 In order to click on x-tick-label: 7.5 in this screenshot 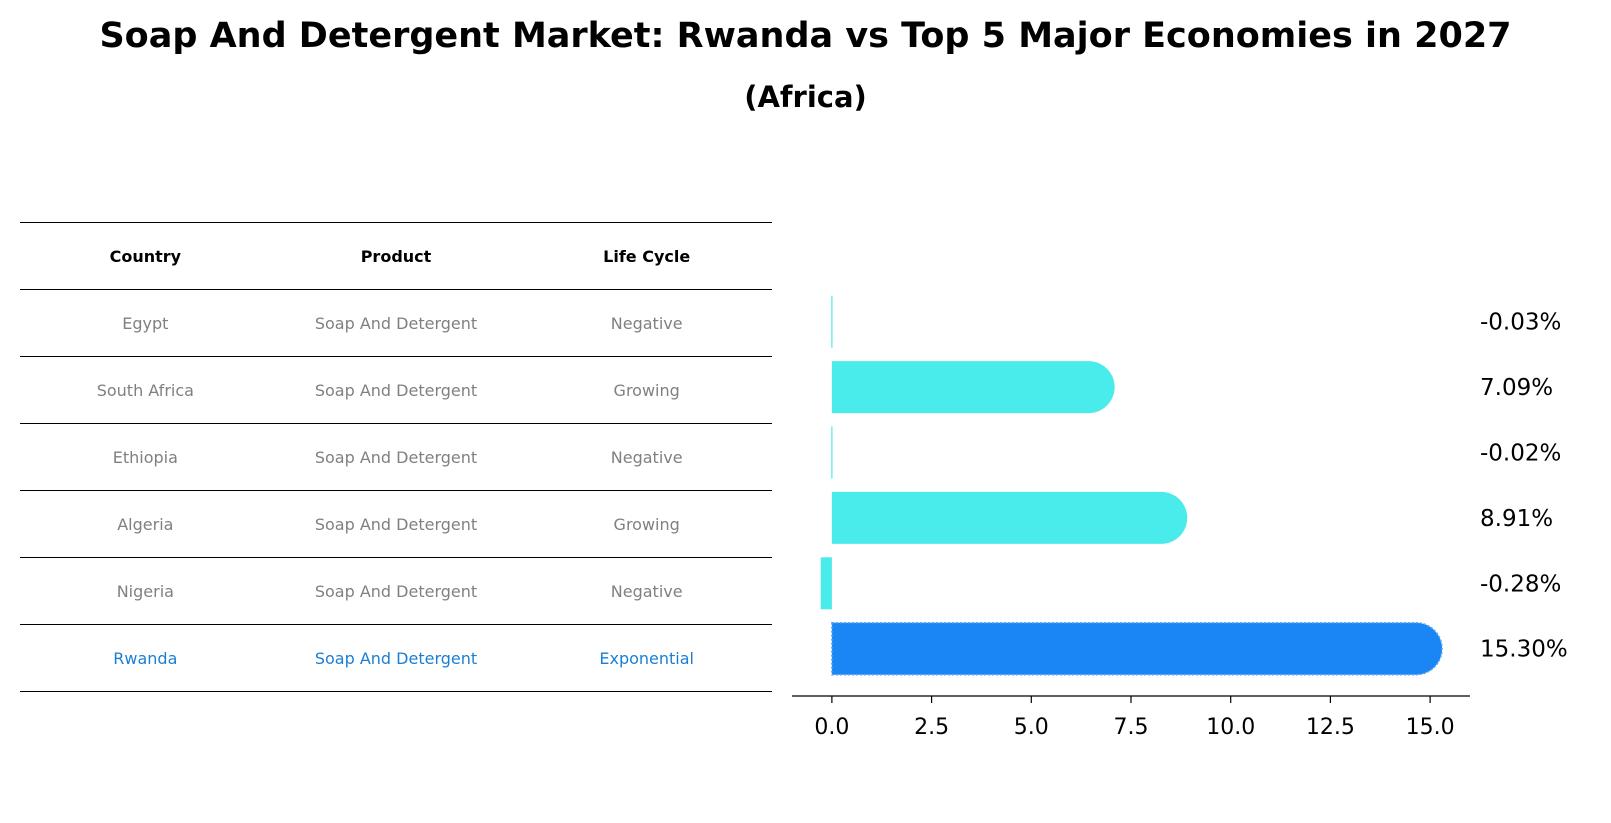, I will do `click(1131, 727)`.